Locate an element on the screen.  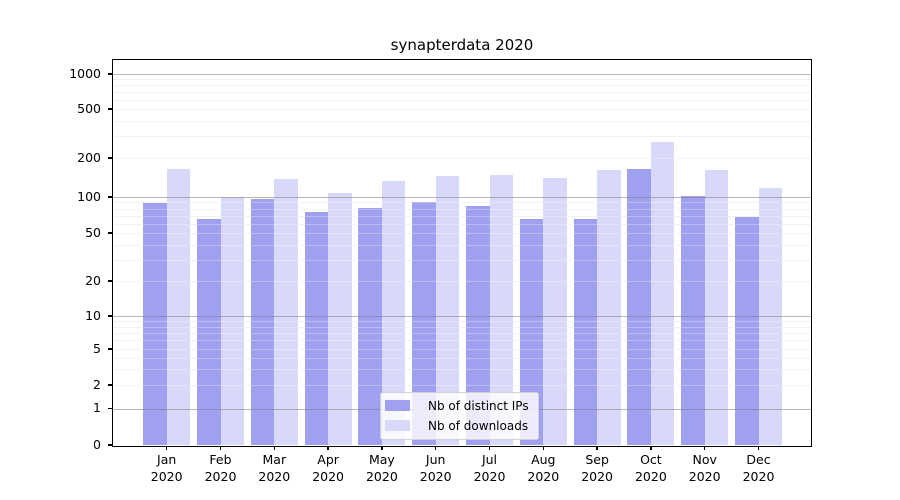
x-tick-label-line: Nov is located at coordinates (704, 459).